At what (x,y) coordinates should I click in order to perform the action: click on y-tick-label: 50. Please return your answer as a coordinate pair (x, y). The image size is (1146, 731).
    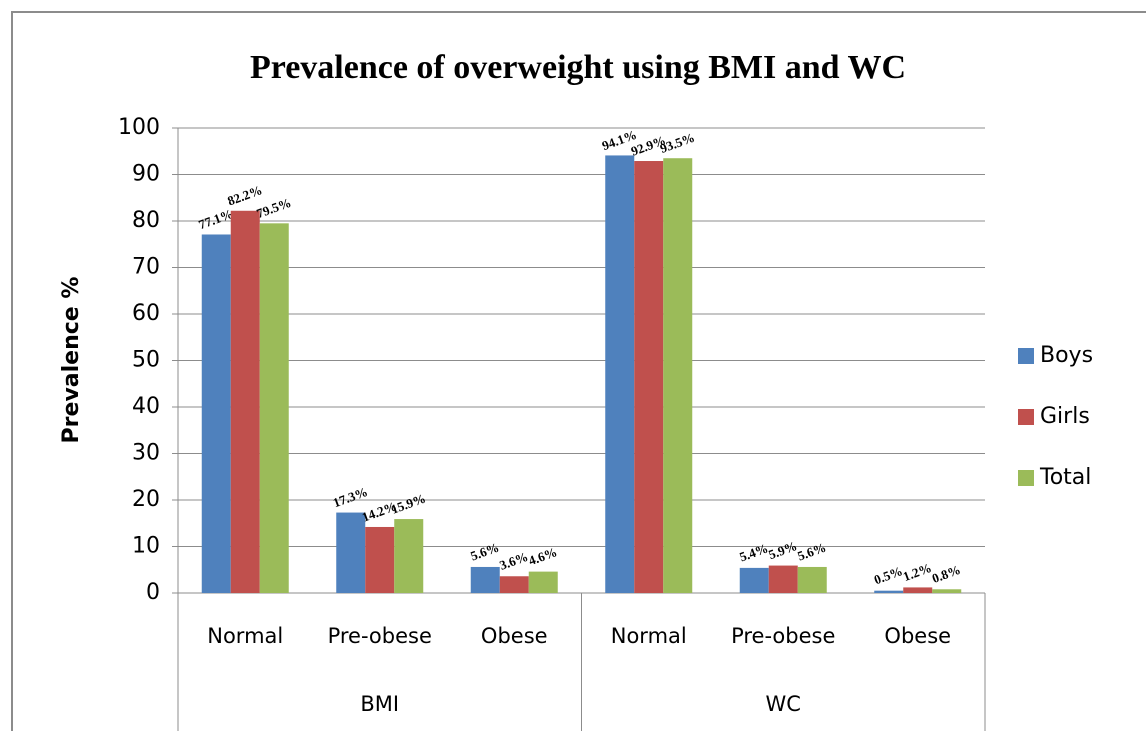
    Looking at the image, I should click on (146, 360).